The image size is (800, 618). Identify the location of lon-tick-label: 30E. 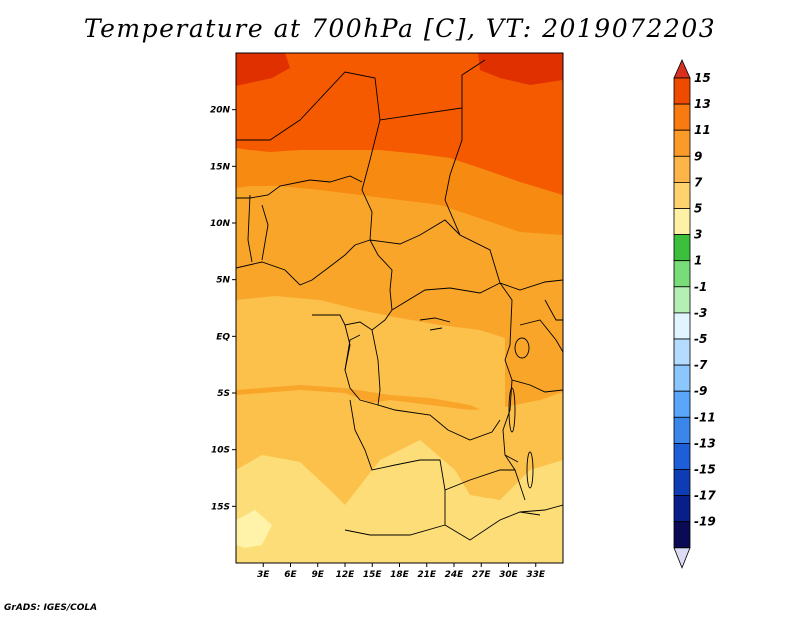
(509, 575).